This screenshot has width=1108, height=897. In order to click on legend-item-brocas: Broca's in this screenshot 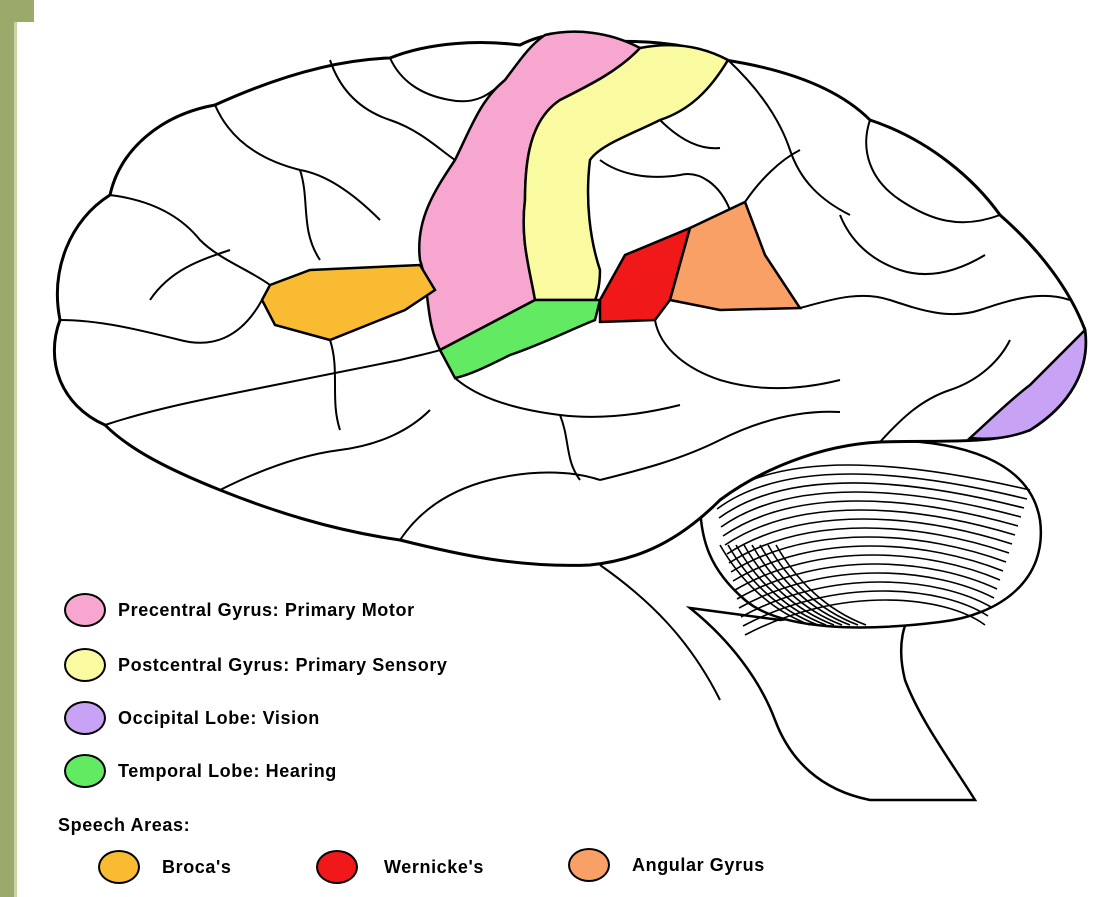, I will do `click(165, 867)`.